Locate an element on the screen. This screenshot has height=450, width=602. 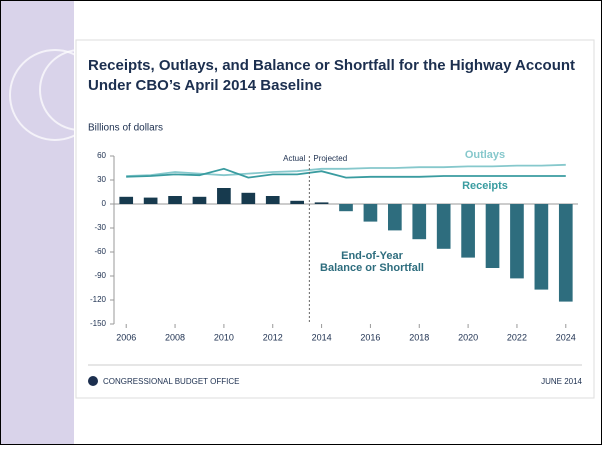
y-tick-label: -30 is located at coordinates (100, 227).